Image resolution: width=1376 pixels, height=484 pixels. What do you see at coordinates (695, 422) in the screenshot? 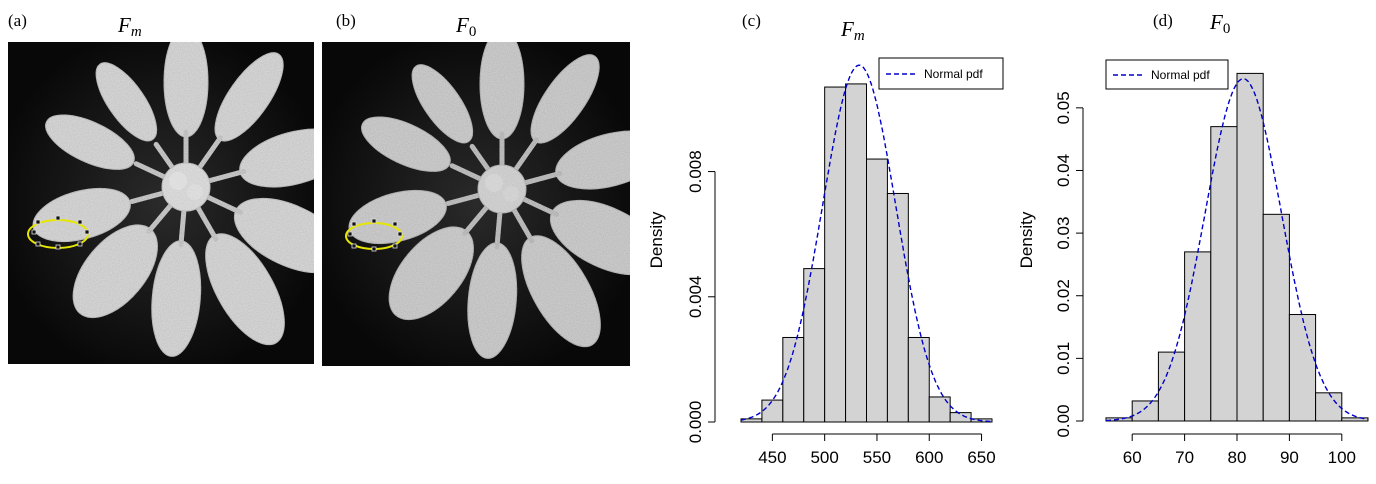
I see `chart-c-y-tick-label-0: 0.000` at bounding box center [695, 422].